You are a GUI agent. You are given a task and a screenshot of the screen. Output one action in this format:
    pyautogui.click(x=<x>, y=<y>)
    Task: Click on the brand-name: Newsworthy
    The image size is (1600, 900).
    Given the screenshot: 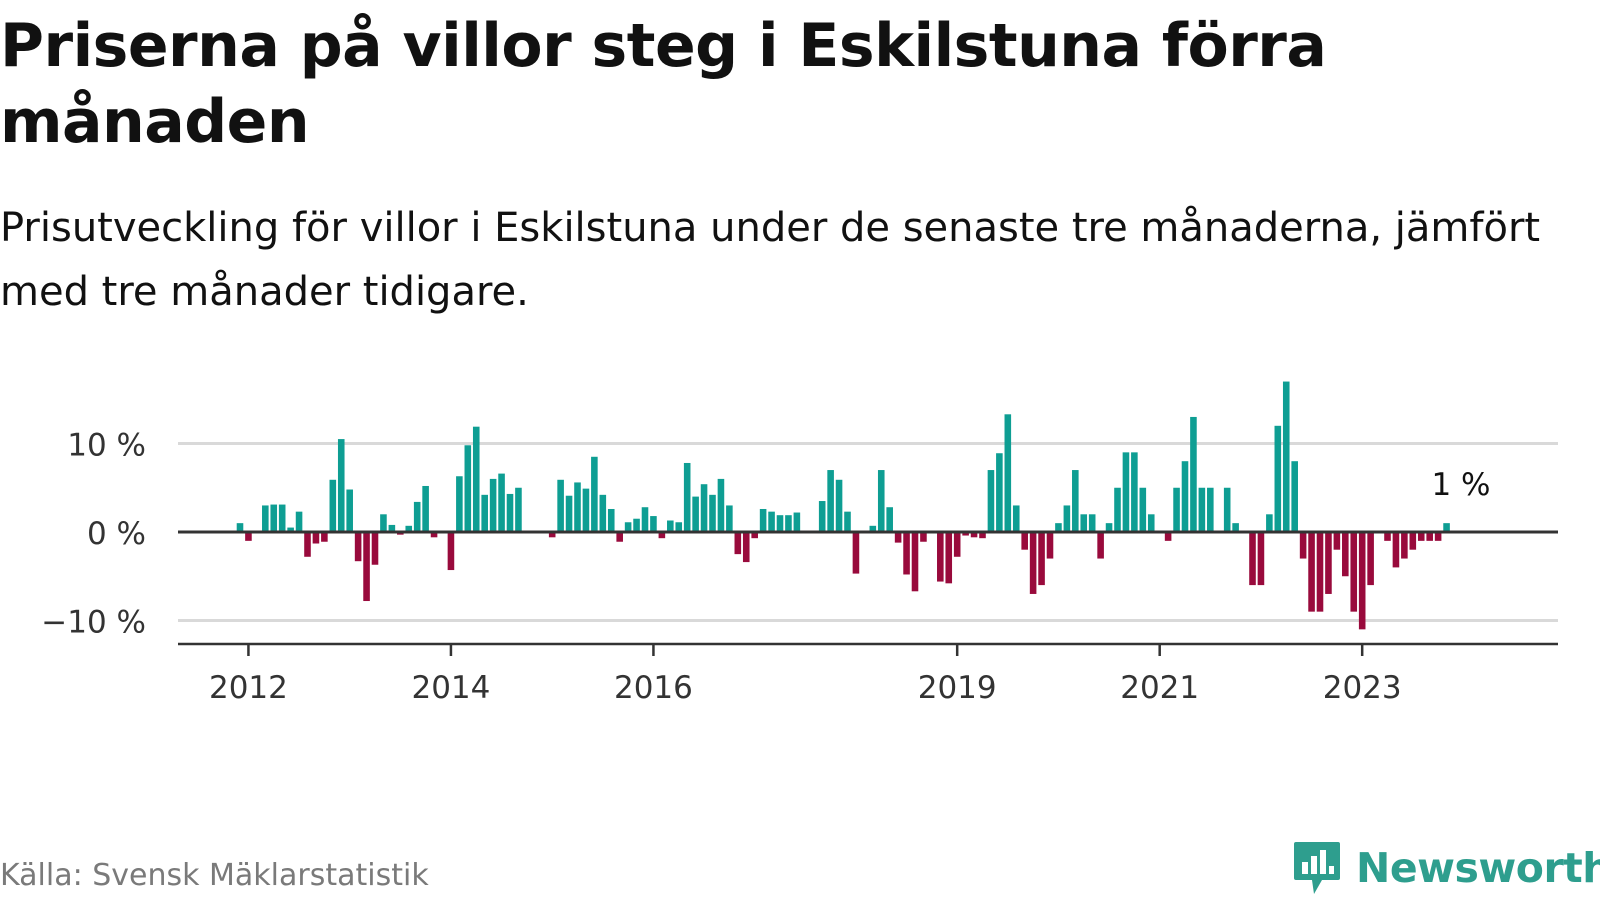 What is the action you would take?
    pyautogui.click(x=1478, y=868)
    